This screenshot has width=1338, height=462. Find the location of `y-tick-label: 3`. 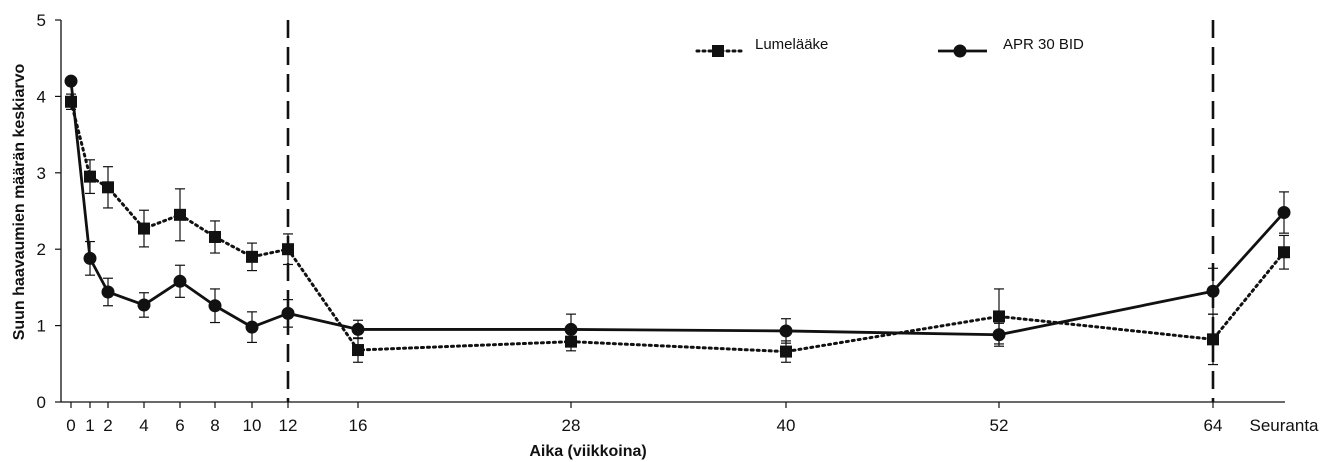

y-tick-label: 3 is located at coordinates (41, 173).